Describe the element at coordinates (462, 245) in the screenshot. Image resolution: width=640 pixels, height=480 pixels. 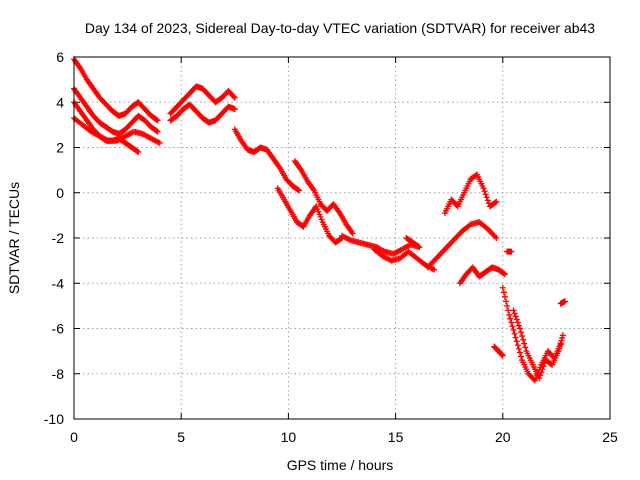
I see `series-track-l` at that location.